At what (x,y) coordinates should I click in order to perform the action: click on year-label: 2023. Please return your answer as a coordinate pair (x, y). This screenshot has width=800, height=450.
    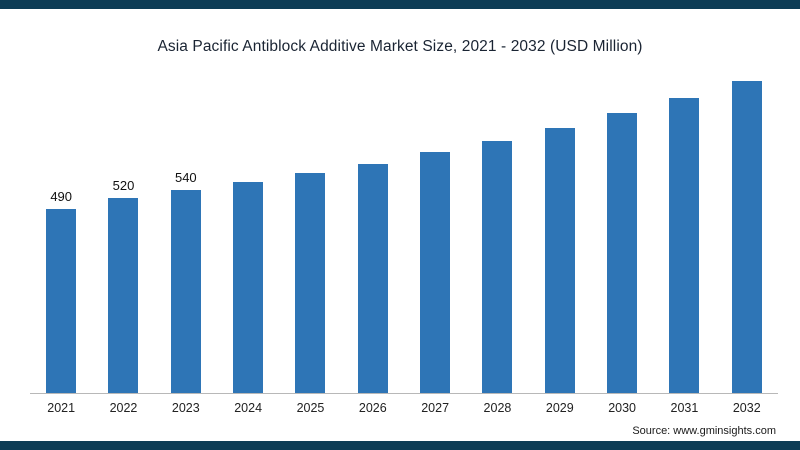
    Looking at the image, I should click on (185, 408).